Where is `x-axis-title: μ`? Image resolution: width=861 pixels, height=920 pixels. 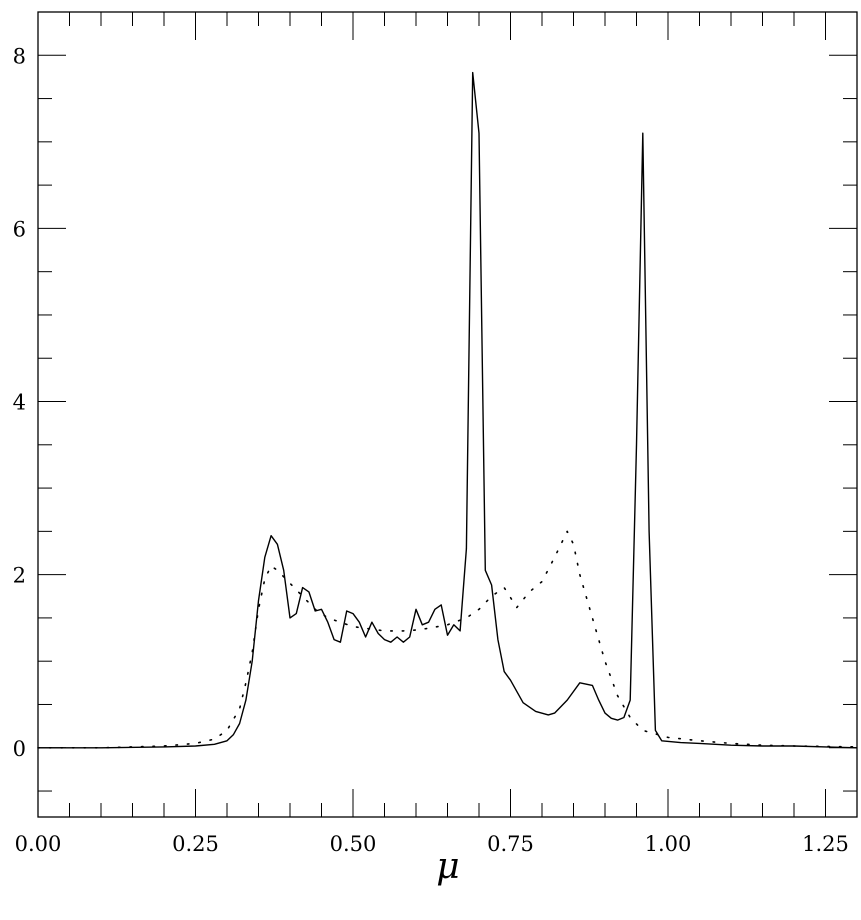
x-axis-title: μ is located at coordinates (447, 866).